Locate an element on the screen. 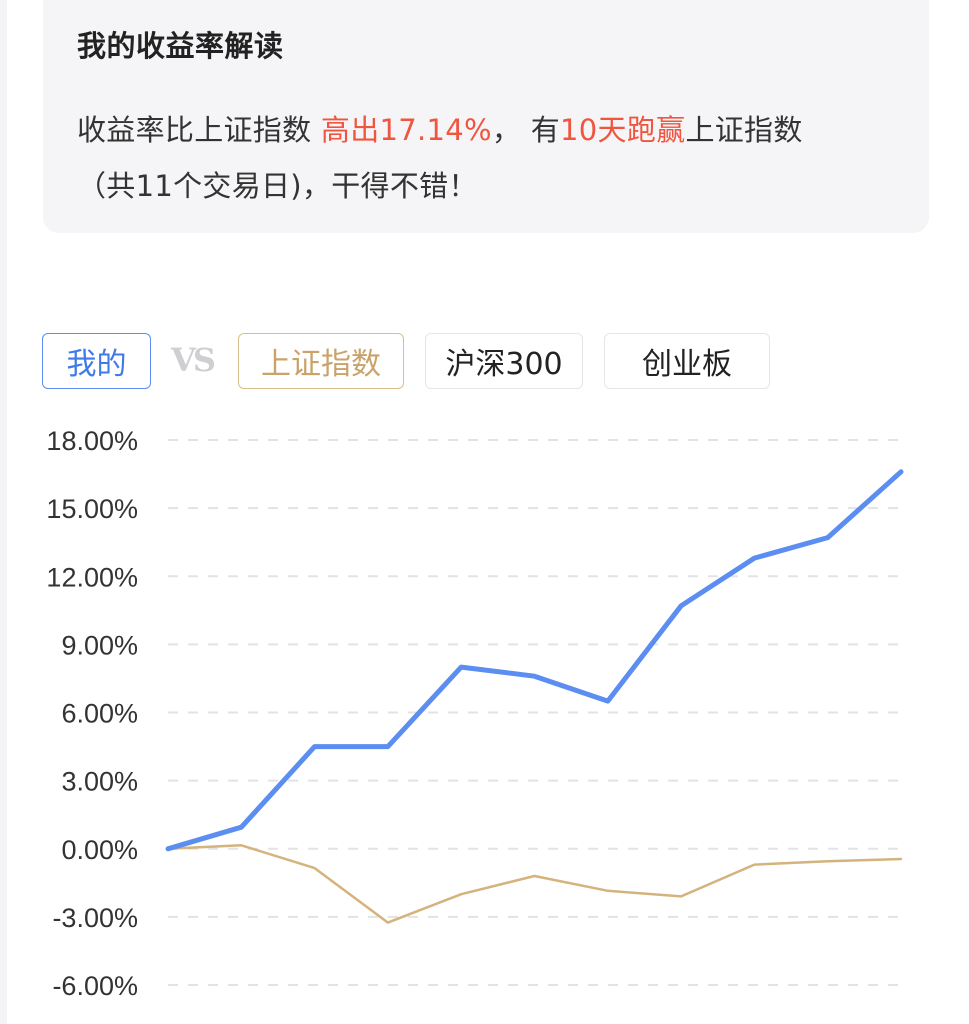 Image resolution: width=969 pixels, height=1024 pixels. card-title: 我的收益率解读 is located at coordinates (180, 46).